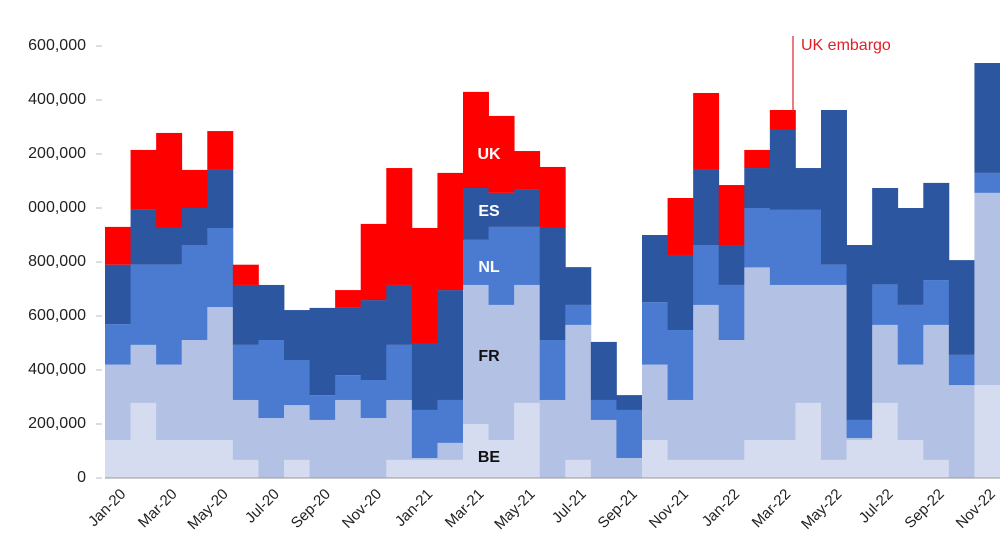 This screenshot has width=1000, height=555. What do you see at coordinates (489, 356) in the screenshot?
I see `series-label: FR` at bounding box center [489, 356].